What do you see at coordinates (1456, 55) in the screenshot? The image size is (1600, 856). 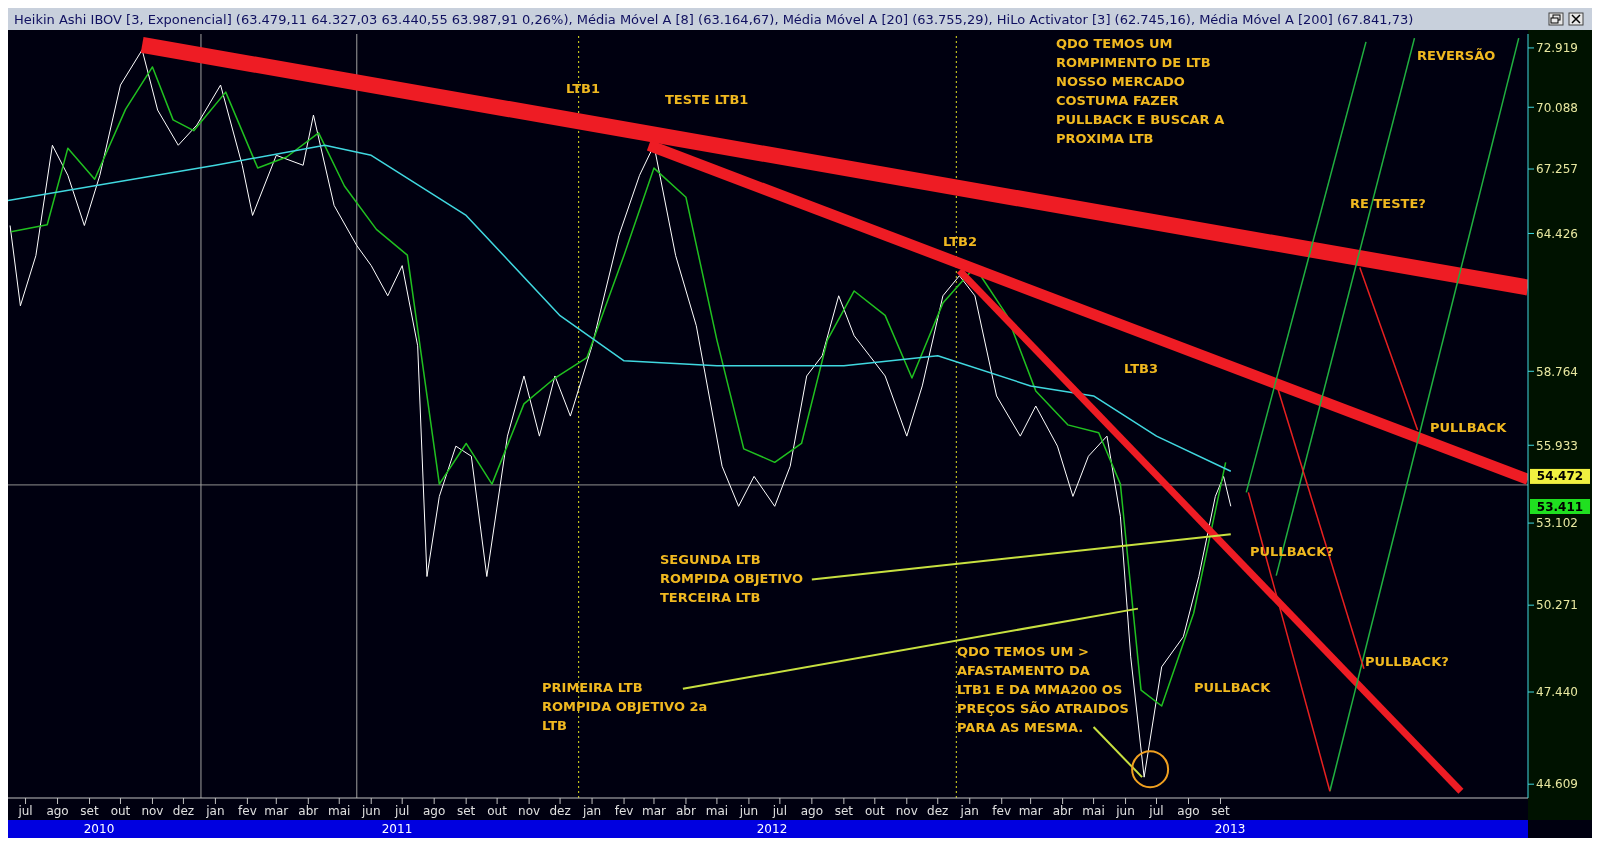 I see `annotation: REVERSÃO` at bounding box center [1456, 55].